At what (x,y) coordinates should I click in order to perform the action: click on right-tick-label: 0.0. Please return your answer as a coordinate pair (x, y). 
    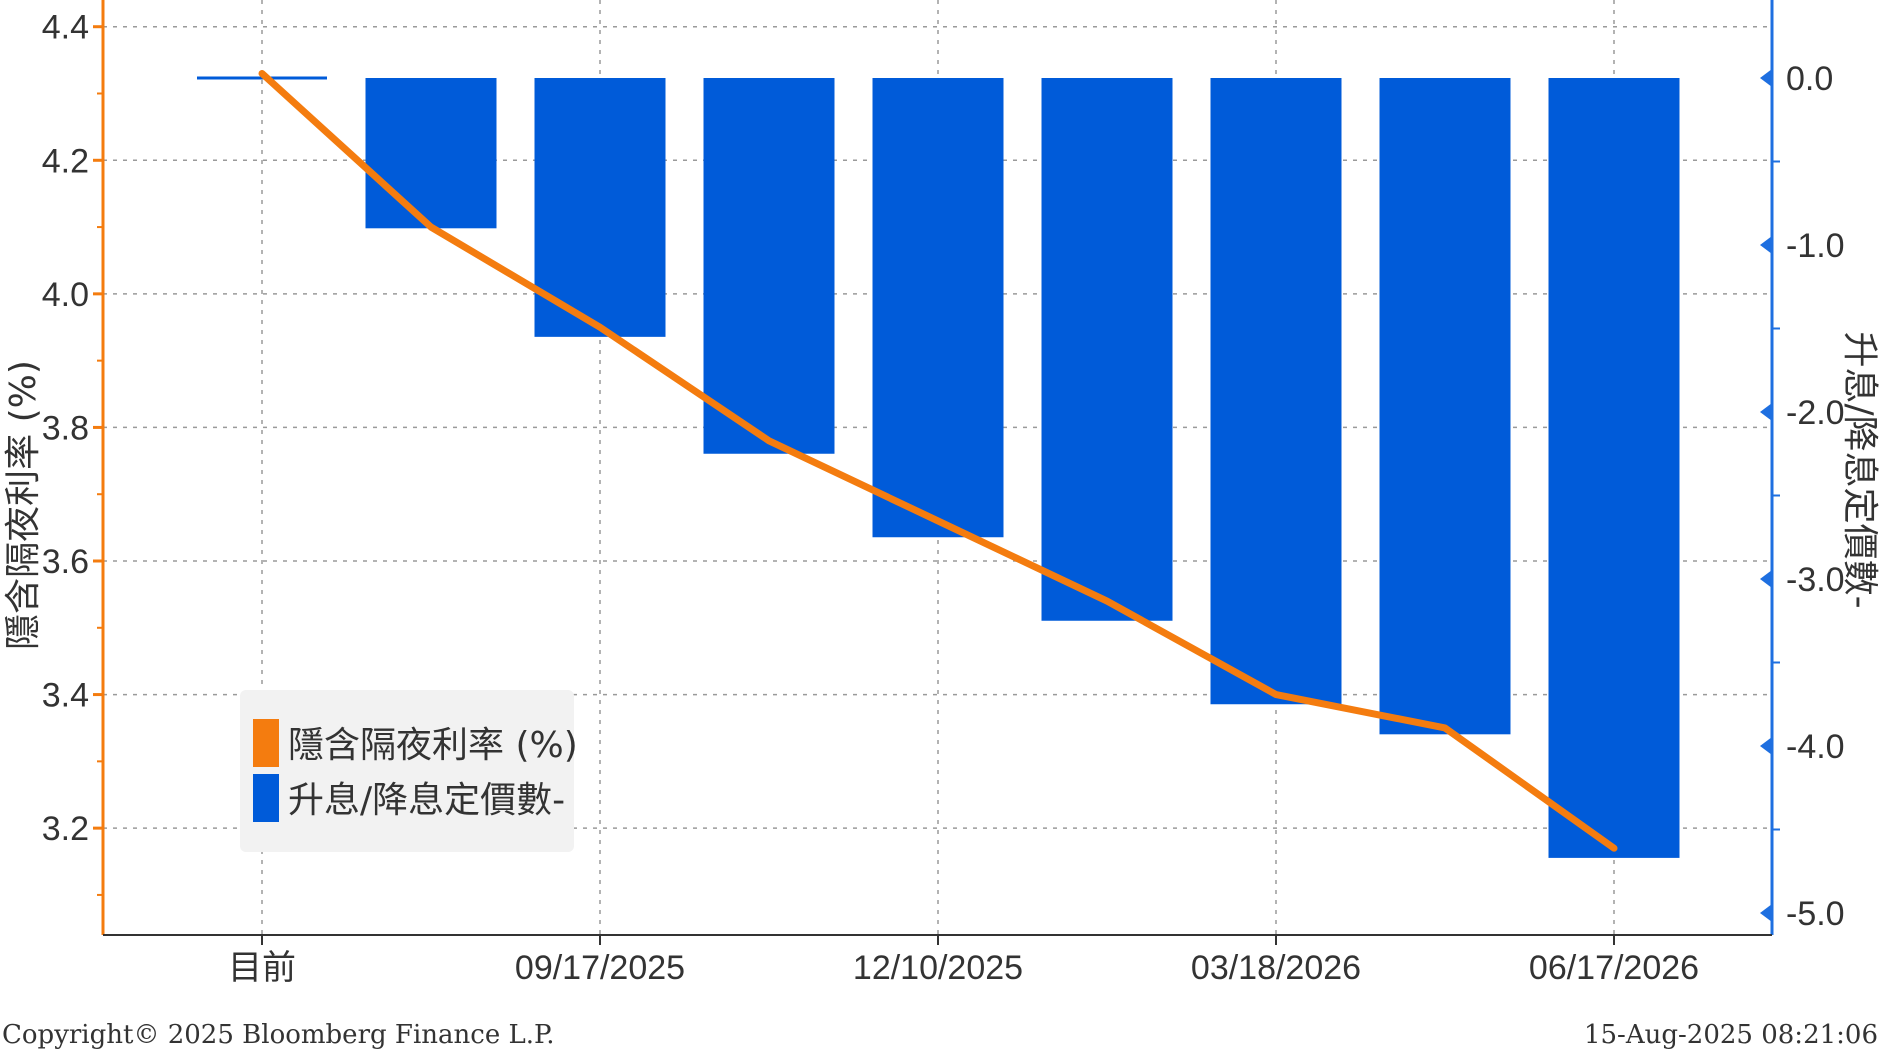
    Looking at the image, I should click on (1809, 79).